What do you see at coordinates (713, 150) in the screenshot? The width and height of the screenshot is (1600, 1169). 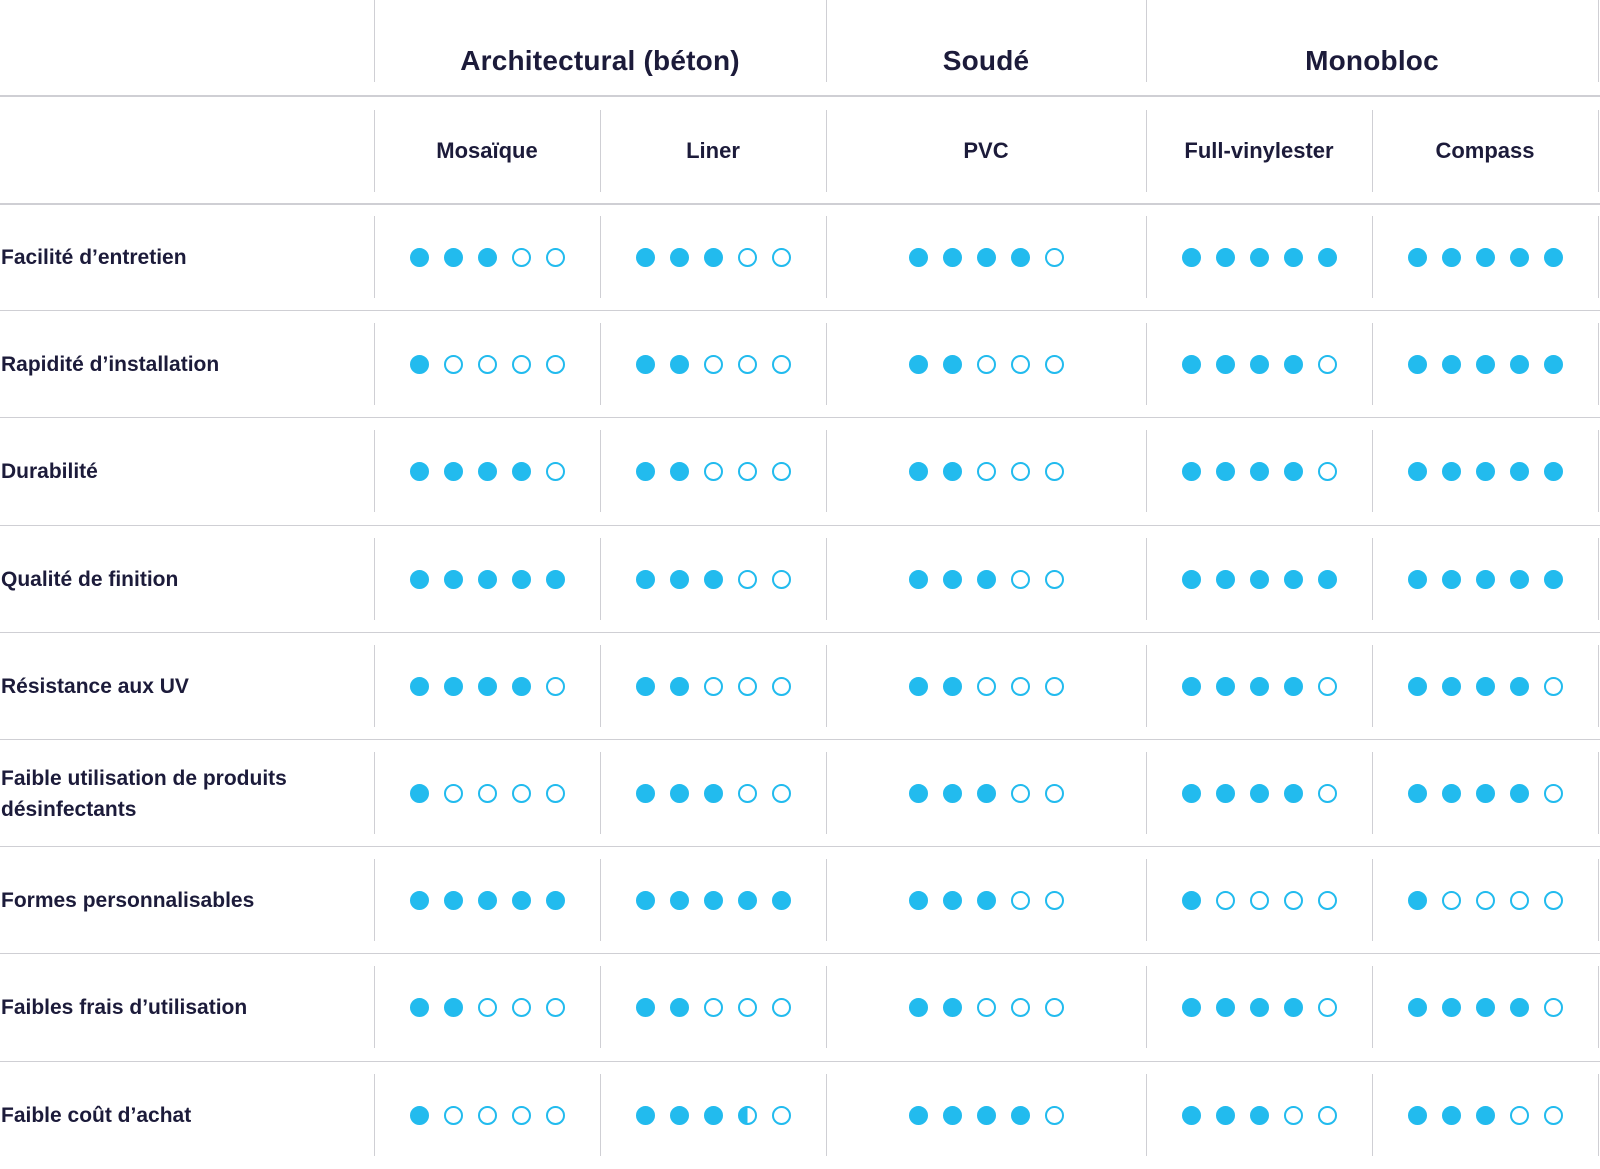 I see `column-header: Liner` at bounding box center [713, 150].